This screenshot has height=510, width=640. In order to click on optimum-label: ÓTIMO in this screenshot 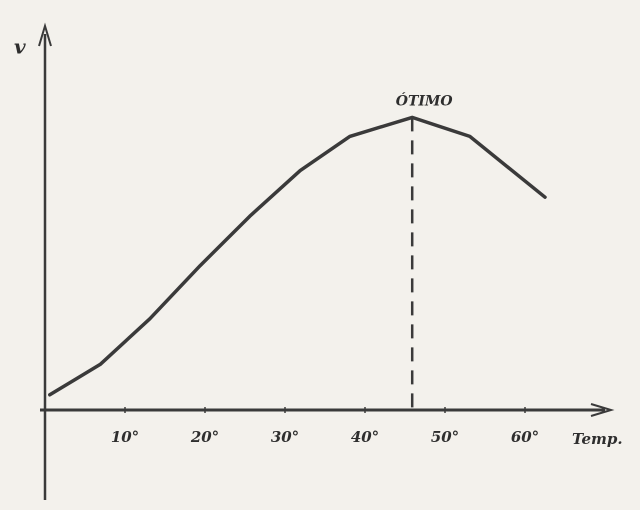, I will do `click(425, 100)`.